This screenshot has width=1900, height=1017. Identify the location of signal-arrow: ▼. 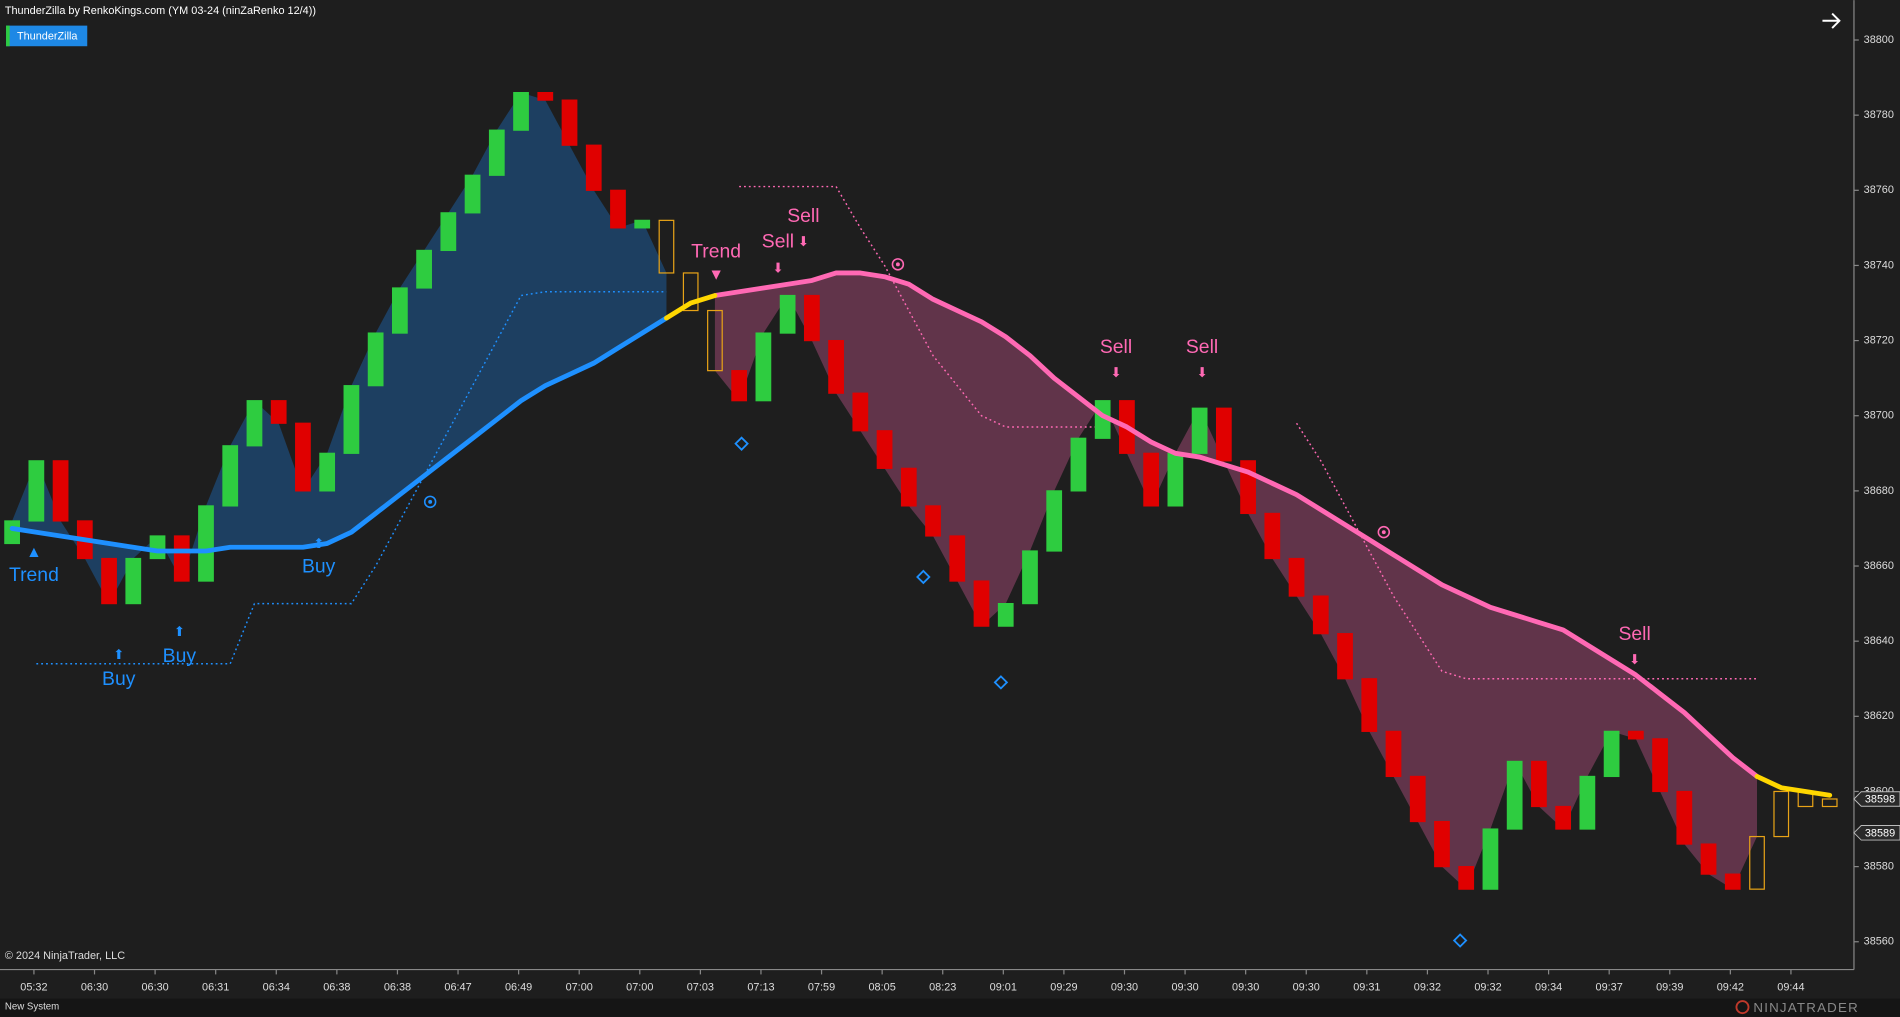
(716, 274).